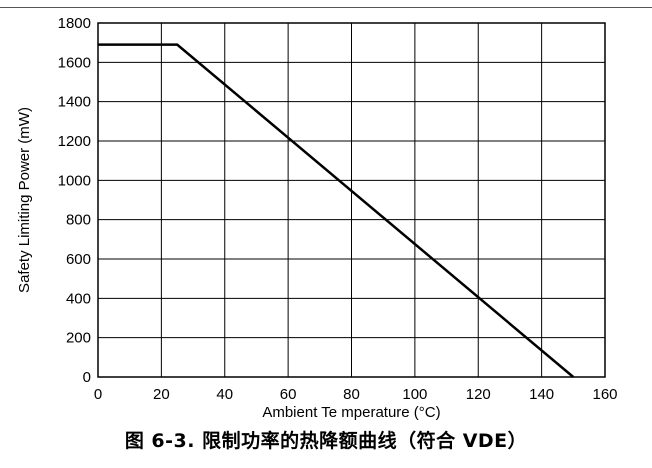  What do you see at coordinates (414, 394) in the screenshot?
I see `x-tick-label: 100` at bounding box center [414, 394].